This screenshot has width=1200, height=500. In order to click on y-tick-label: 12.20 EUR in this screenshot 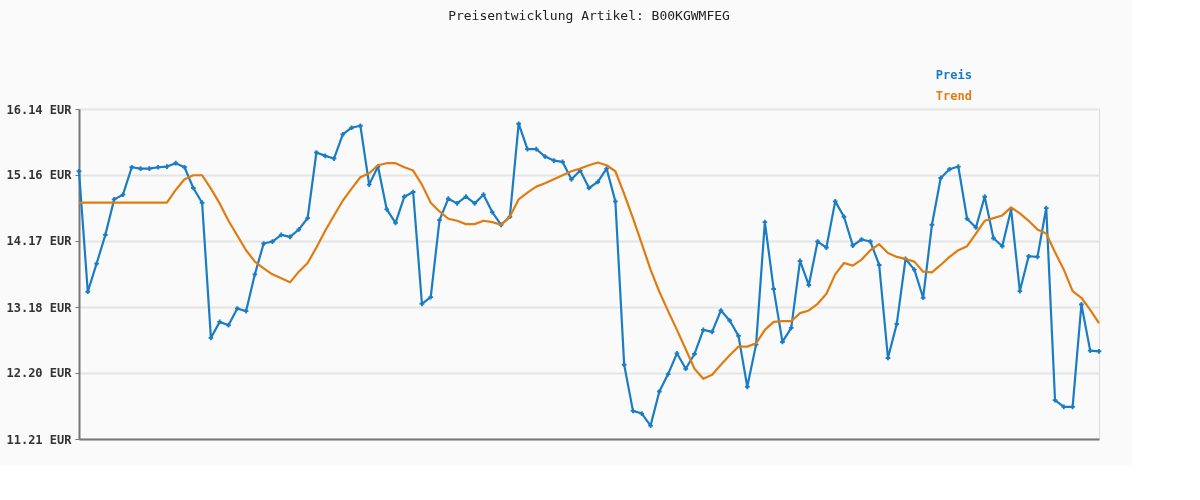, I will do `click(39, 373)`.